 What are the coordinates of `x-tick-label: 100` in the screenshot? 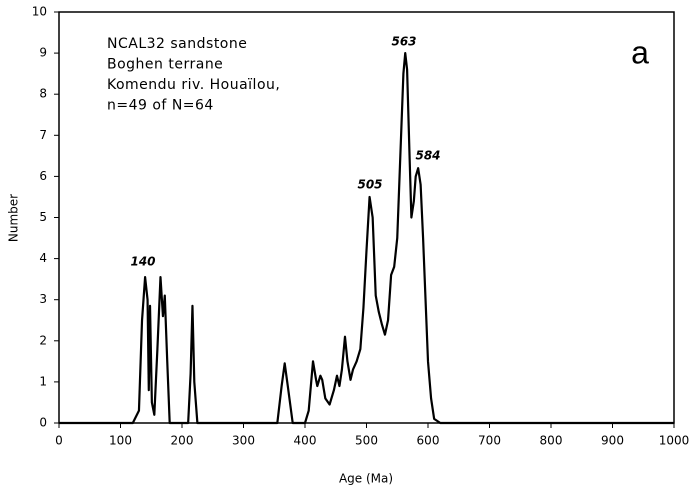 It's located at (120, 441).